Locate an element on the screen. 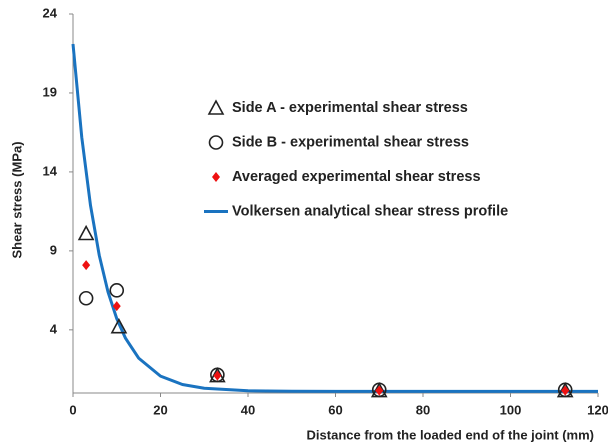  x-tick-label: 120 is located at coordinates (597, 409).